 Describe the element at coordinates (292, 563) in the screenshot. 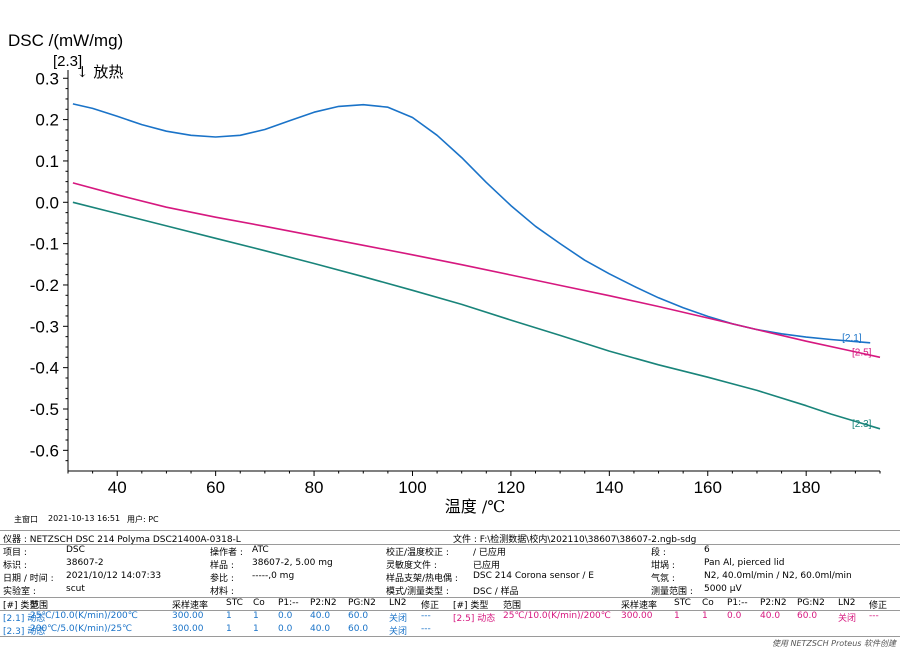

I see `sample-value: 38607-2, 5.00 mg` at that location.